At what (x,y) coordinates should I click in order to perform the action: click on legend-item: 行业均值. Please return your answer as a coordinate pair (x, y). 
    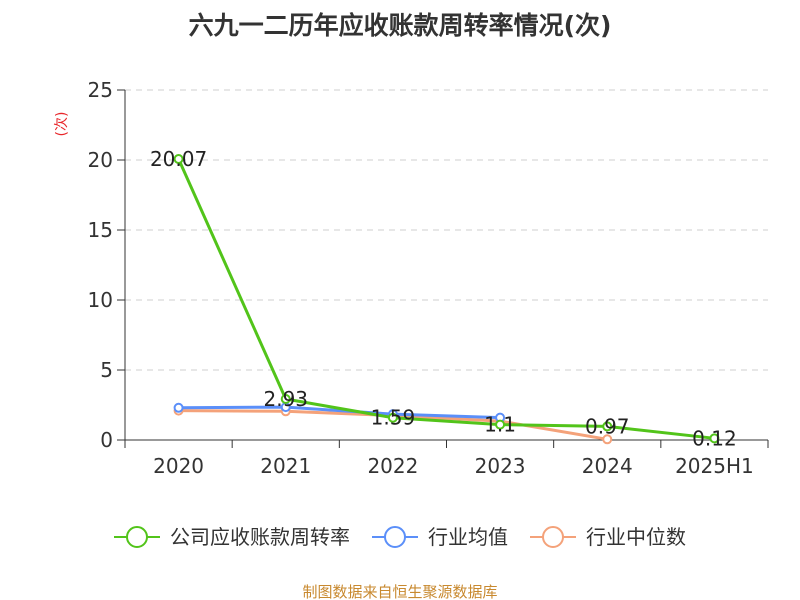
    Looking at the image, I should click on (440, 537).